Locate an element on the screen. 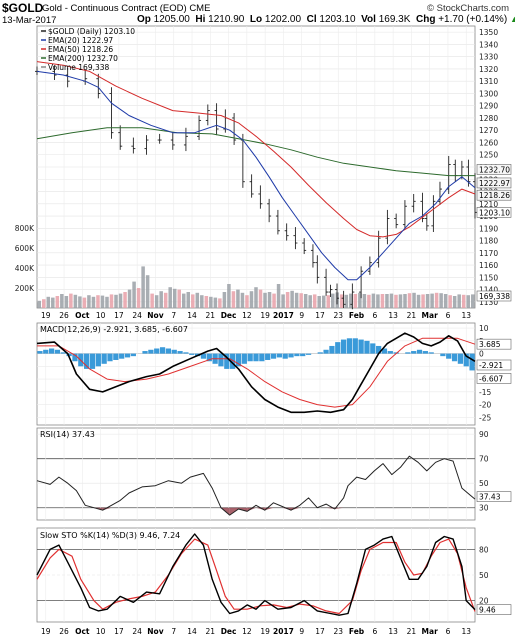 Image resolution: width=515 pixels, height=640 pixels. stochastic-tick-label: 50 is located at coordinates (484, 575).